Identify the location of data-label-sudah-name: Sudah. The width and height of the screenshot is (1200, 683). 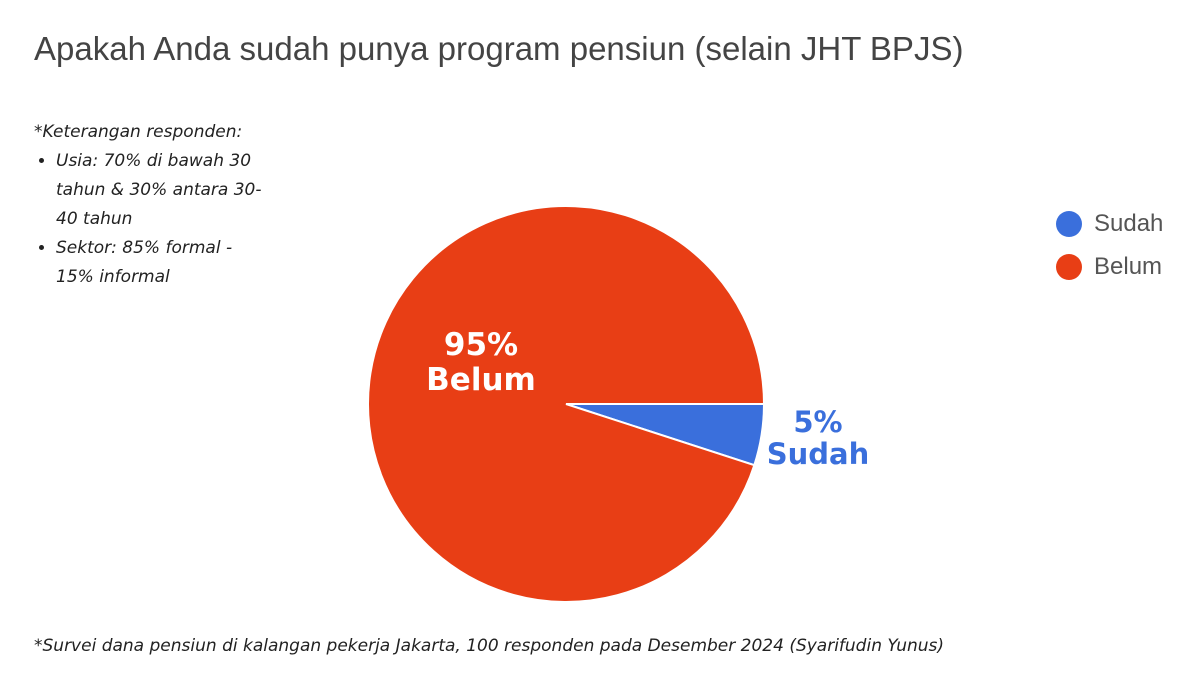
(818, 454).